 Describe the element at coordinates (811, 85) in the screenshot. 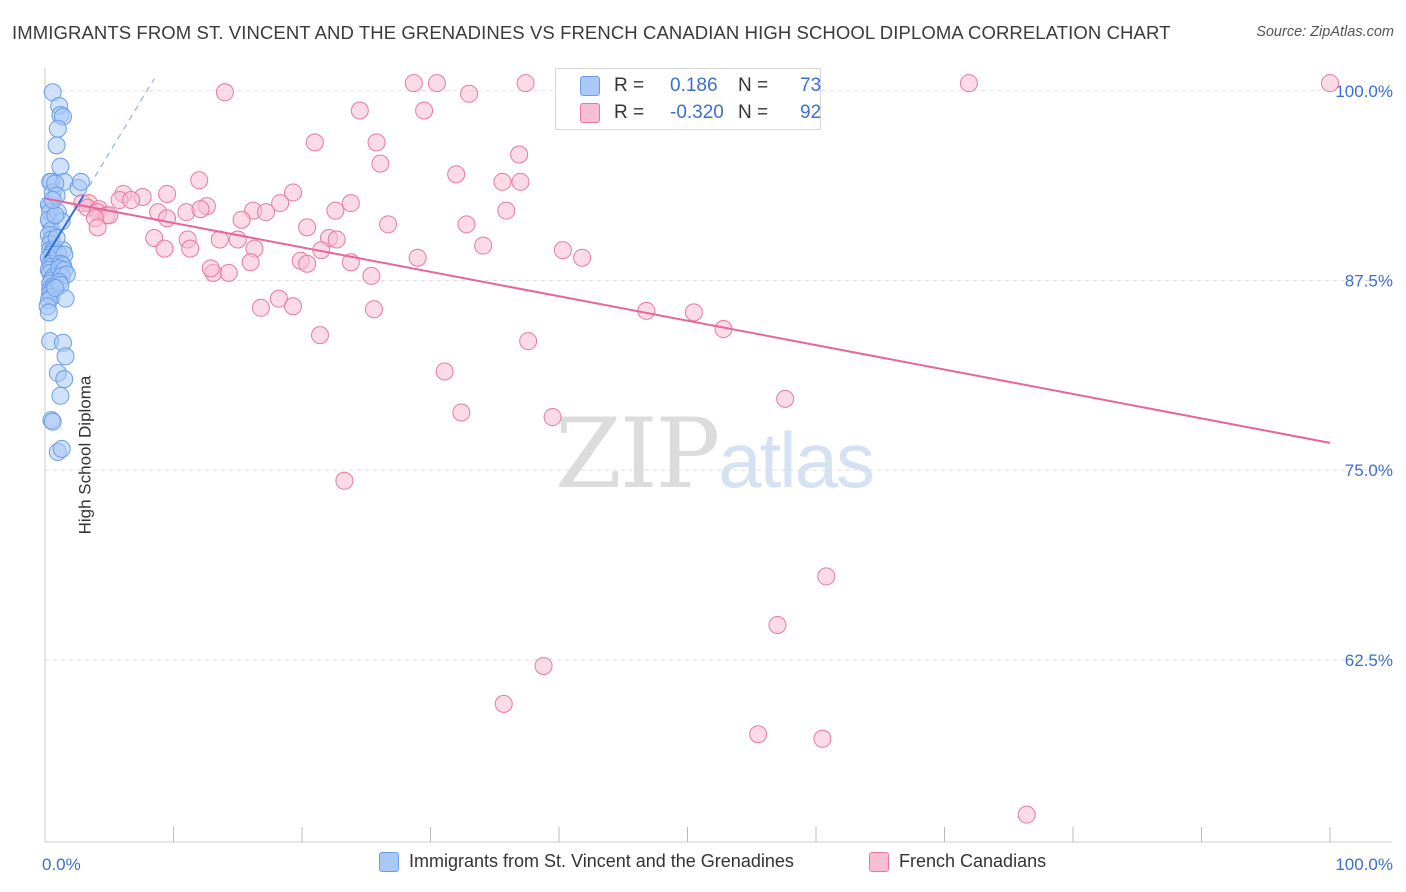

I see `stats-n-value: 73` at that location.